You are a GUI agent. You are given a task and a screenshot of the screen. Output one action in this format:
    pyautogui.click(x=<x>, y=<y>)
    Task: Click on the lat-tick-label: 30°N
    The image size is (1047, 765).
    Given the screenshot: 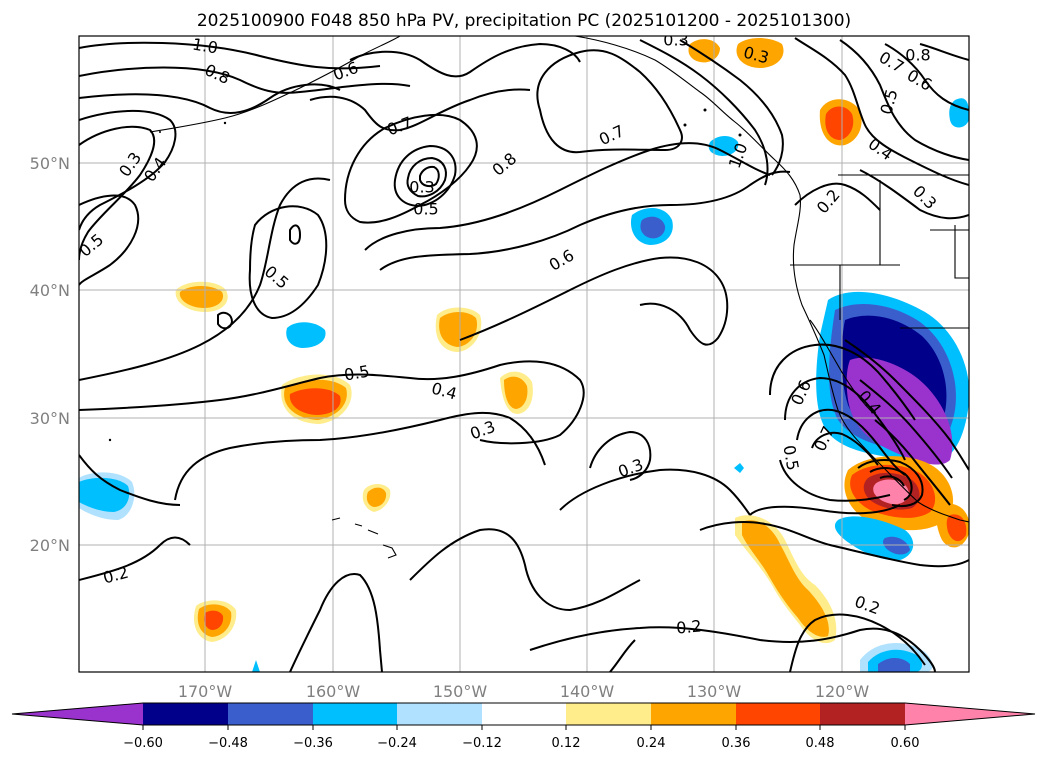 What is the action you would take?
    pyautogui.click(x=50, y=418)
    